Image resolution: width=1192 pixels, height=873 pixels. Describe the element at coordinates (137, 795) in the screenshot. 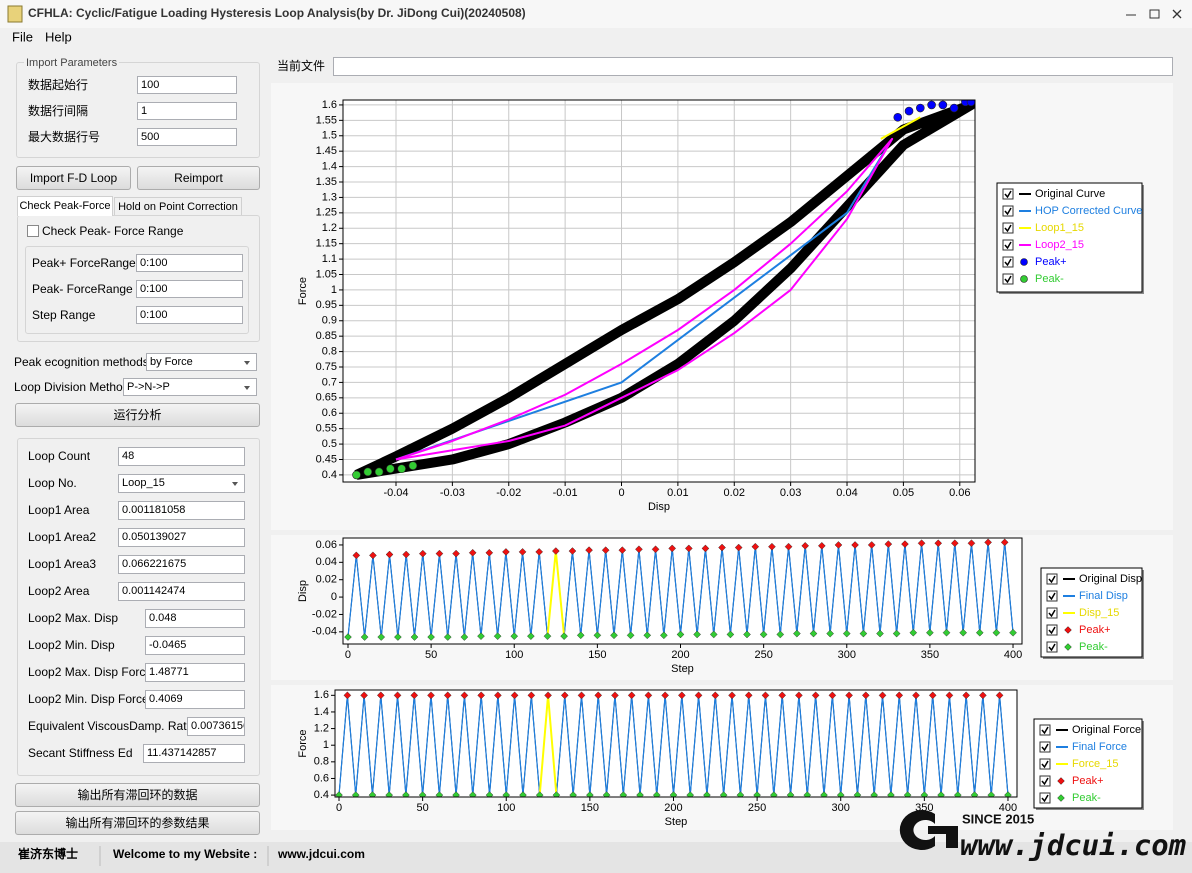

I see `export-button: 输出所有滞回环的数据` at that location.